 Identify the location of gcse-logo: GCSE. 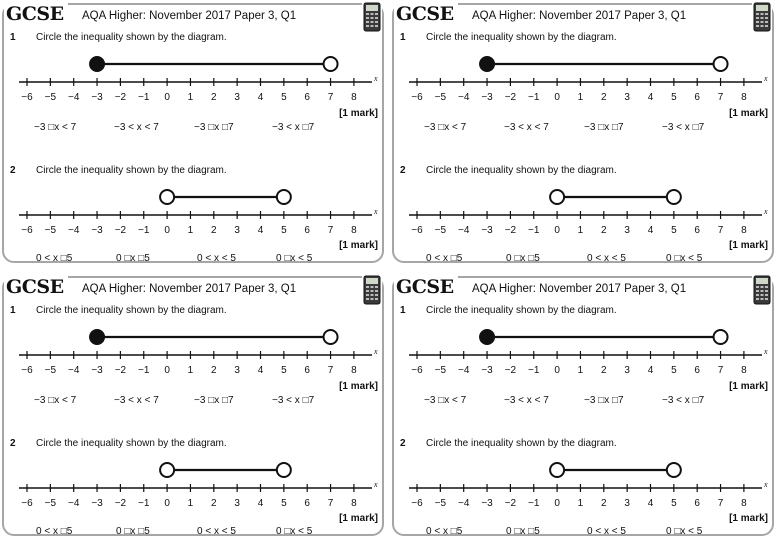
(36, 14).